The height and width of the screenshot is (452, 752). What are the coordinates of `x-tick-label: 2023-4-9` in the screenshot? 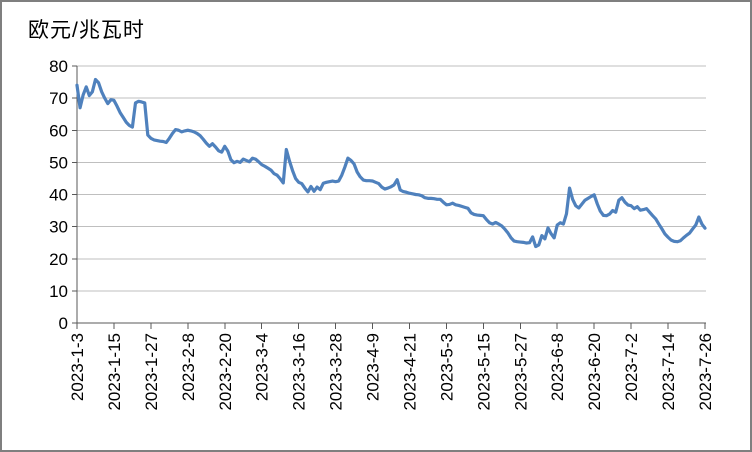 It's located at (373, 367).